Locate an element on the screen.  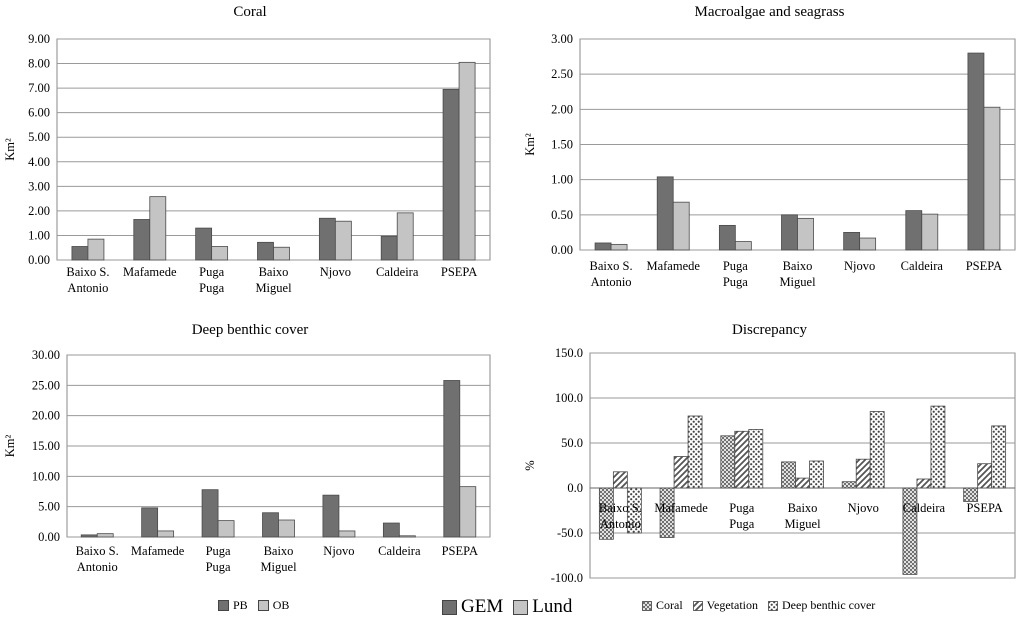
y-tick-label: 15.00 is located at coordinates (46, 446).